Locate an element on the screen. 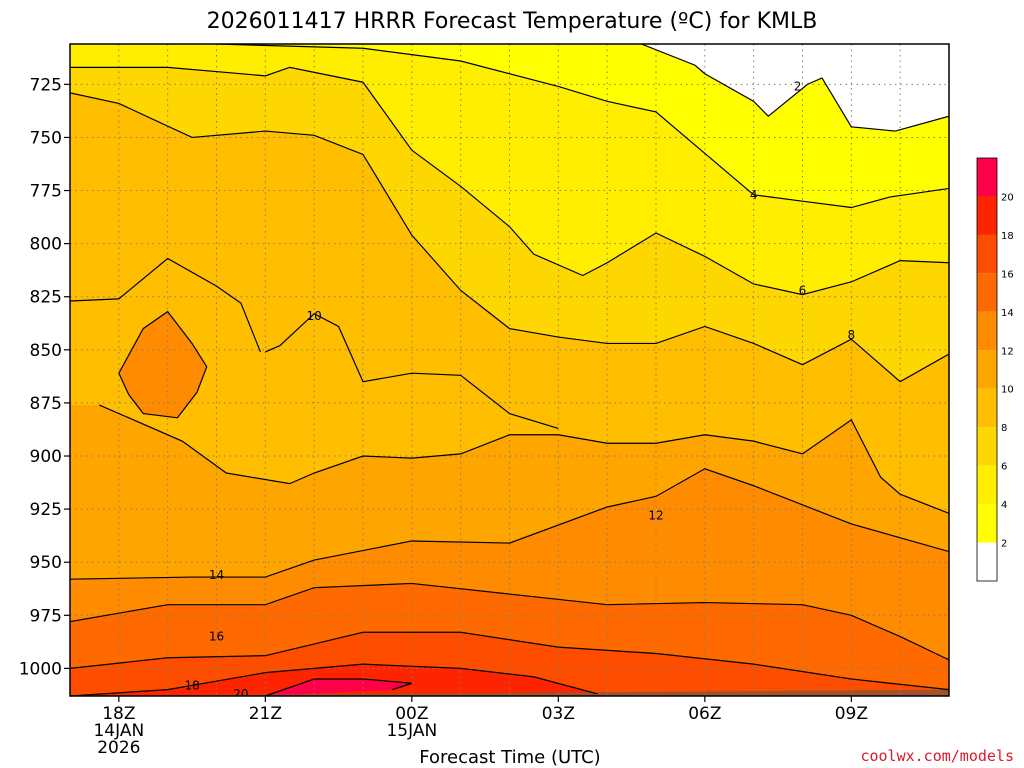 The width and height of the screenshot is (1024, 768). y-tick-label-2: 775 is located at coordinates (46, 192).